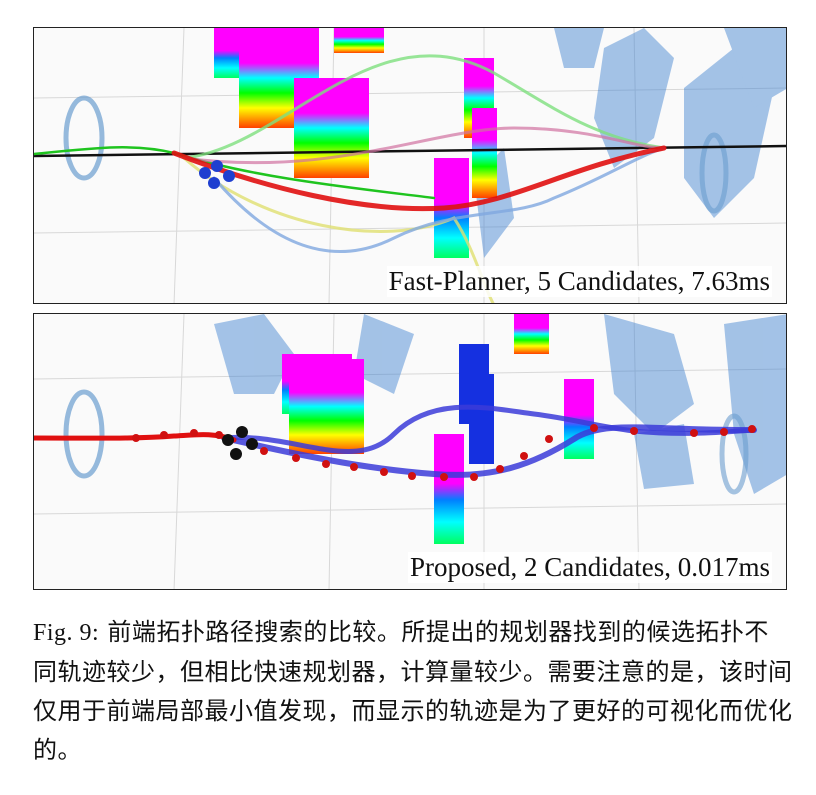  I want to click on figure-label: Fig. 9:, so click(66, 633).